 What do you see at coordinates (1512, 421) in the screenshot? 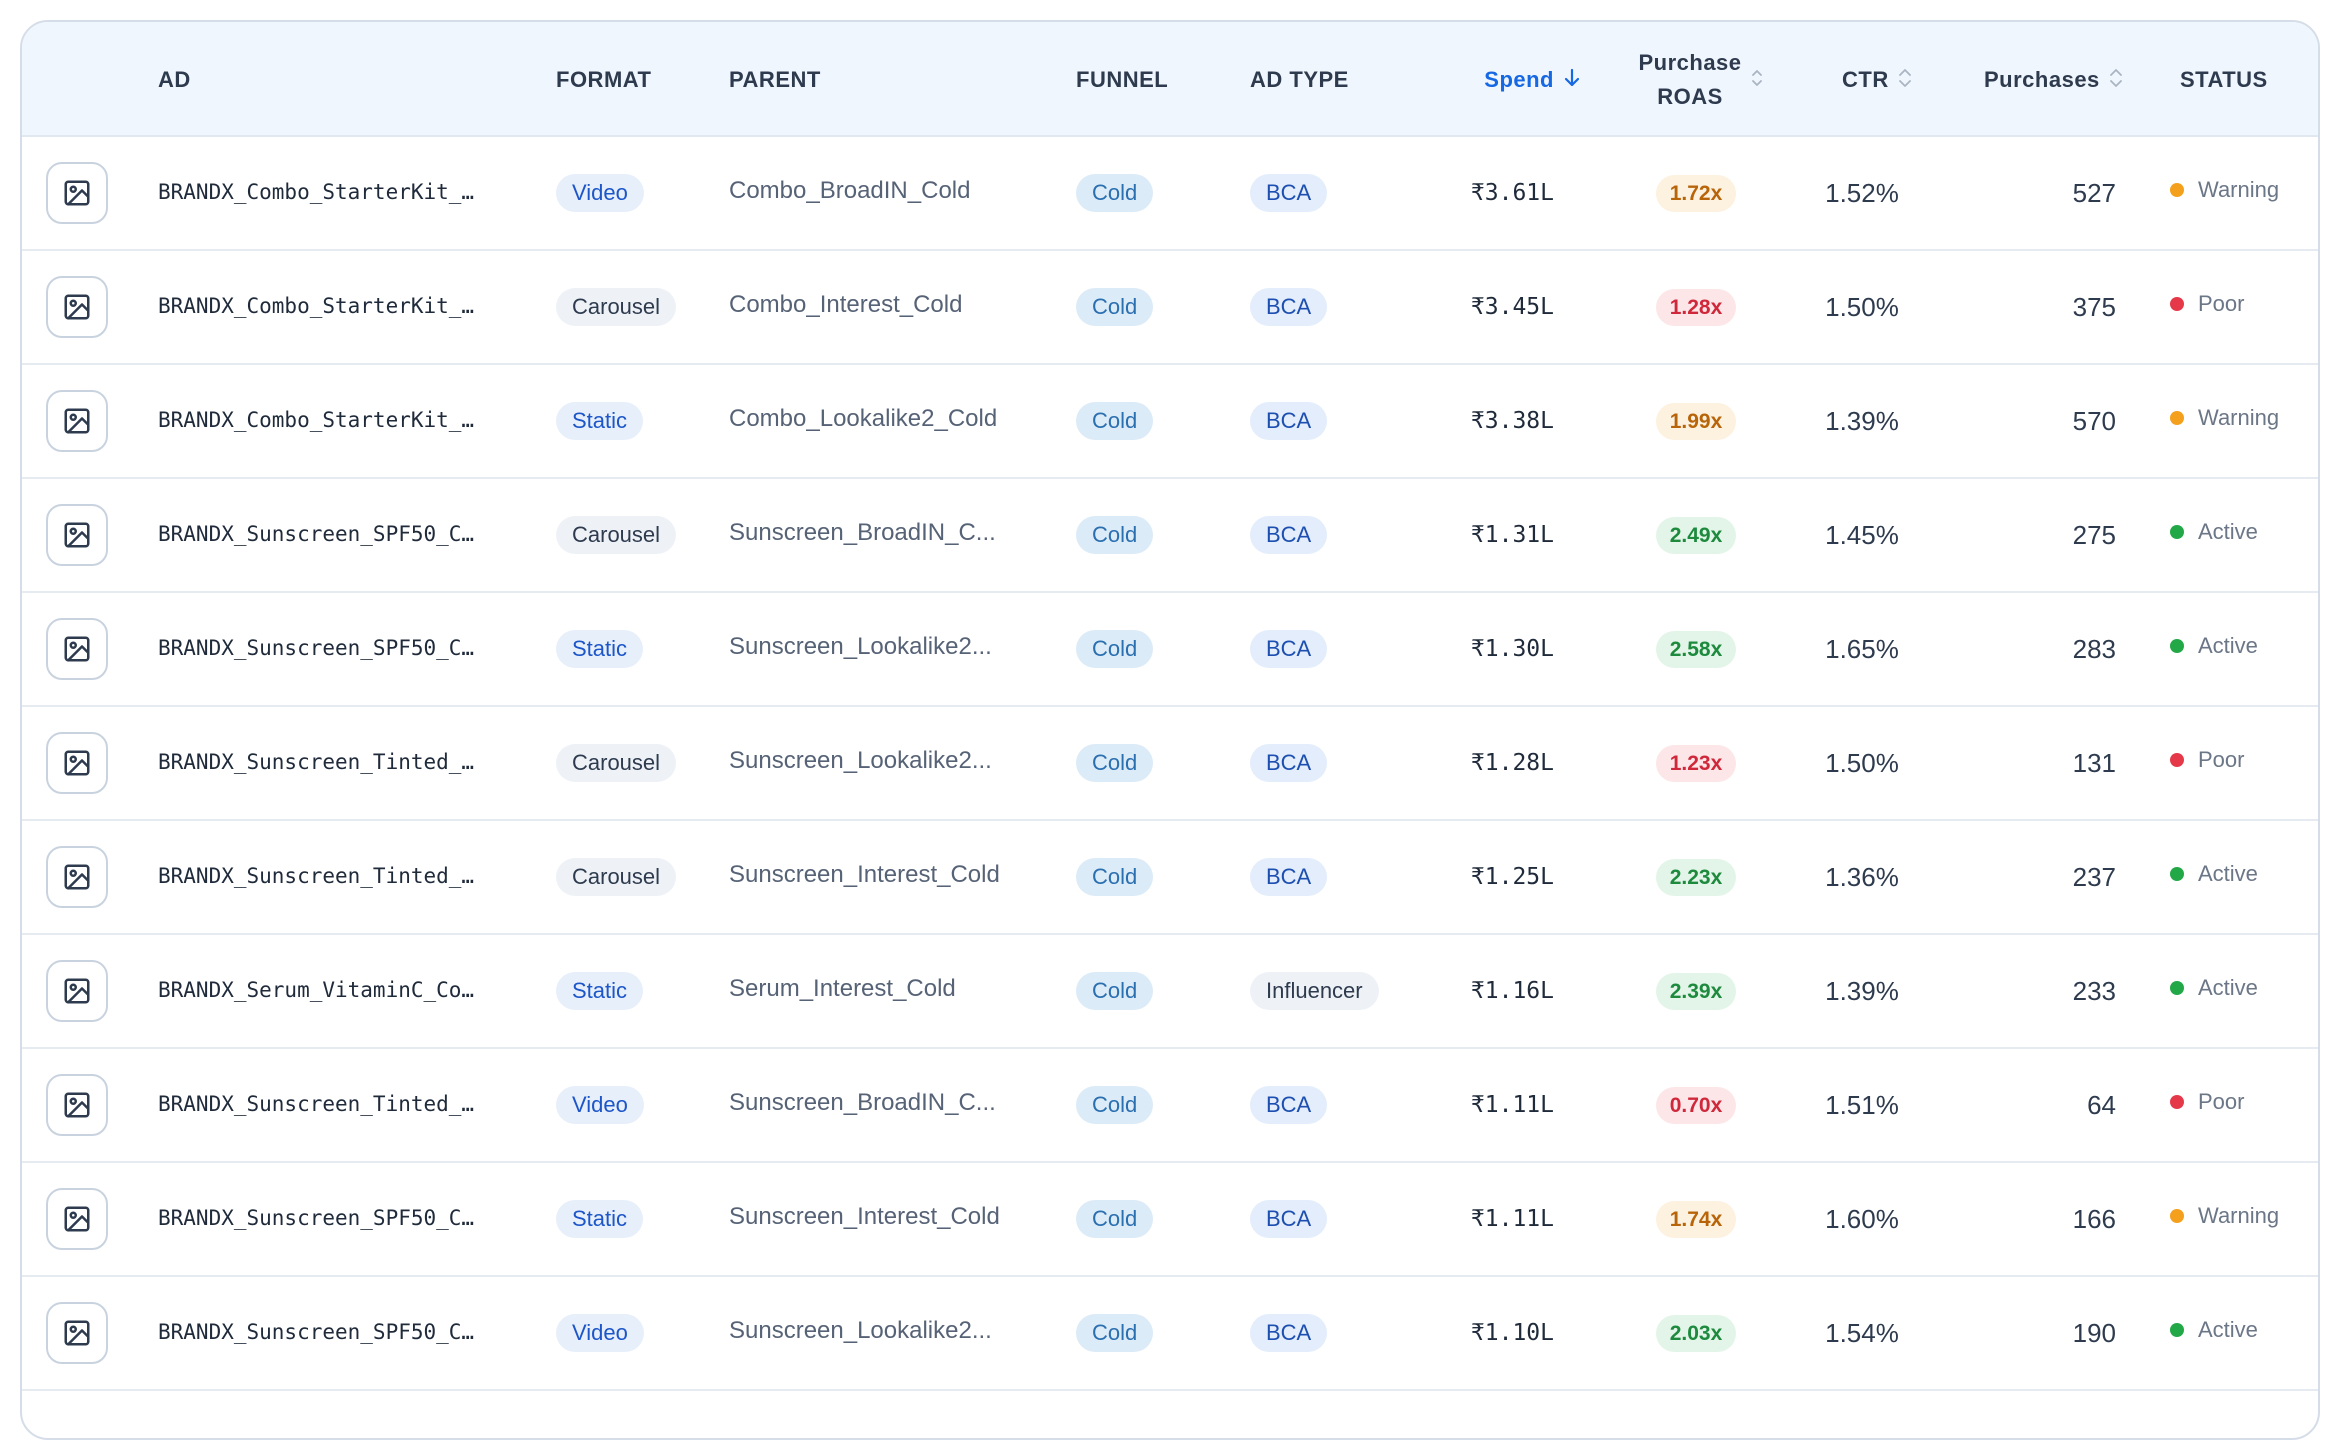
I see `spend-value: ₹3.38L` at bounding box center [1512, 421].